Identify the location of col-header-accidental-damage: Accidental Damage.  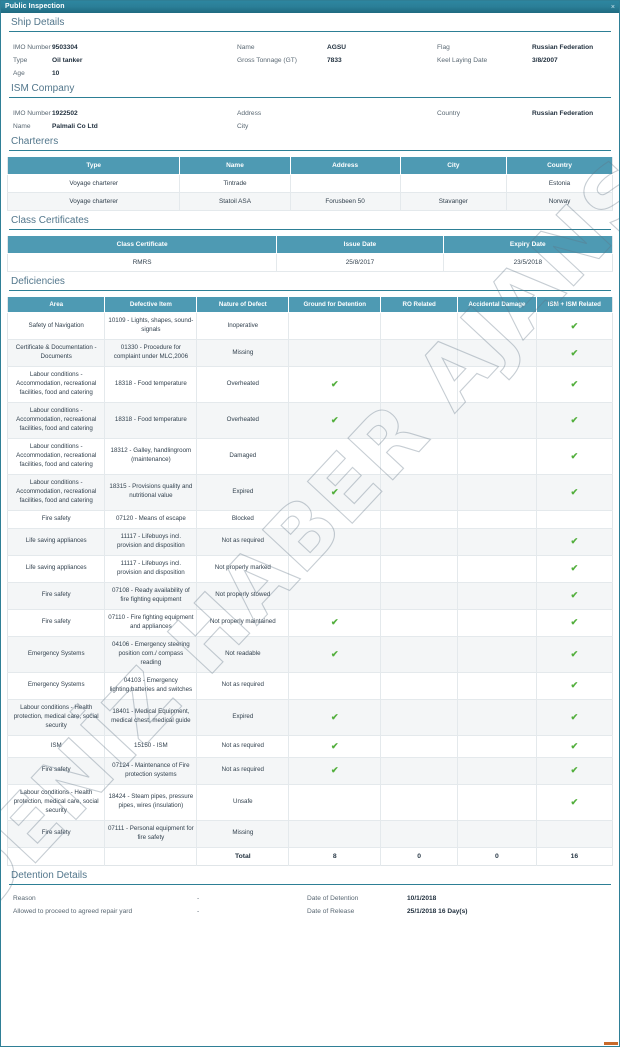
(497, 305).